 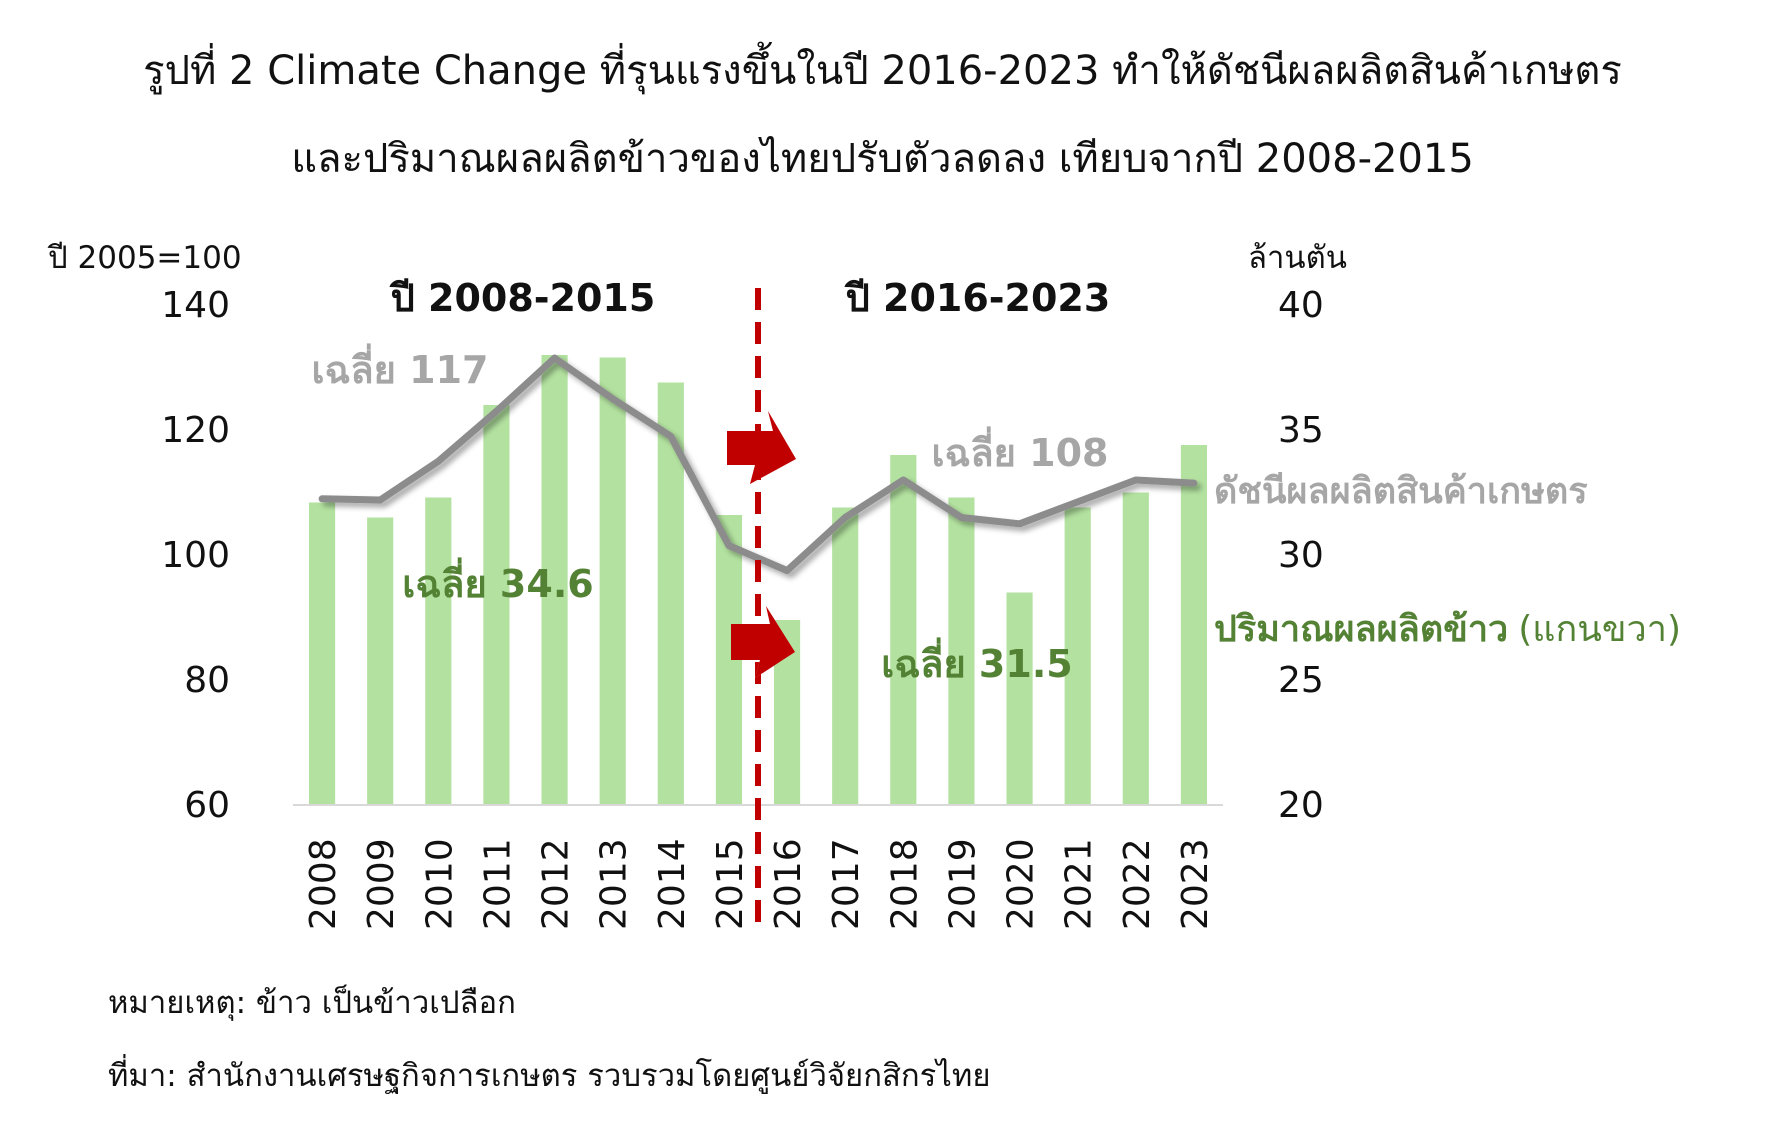 I want to click on rice-series-axis-note: (แกนขวา), so click(x=1599, y=629).